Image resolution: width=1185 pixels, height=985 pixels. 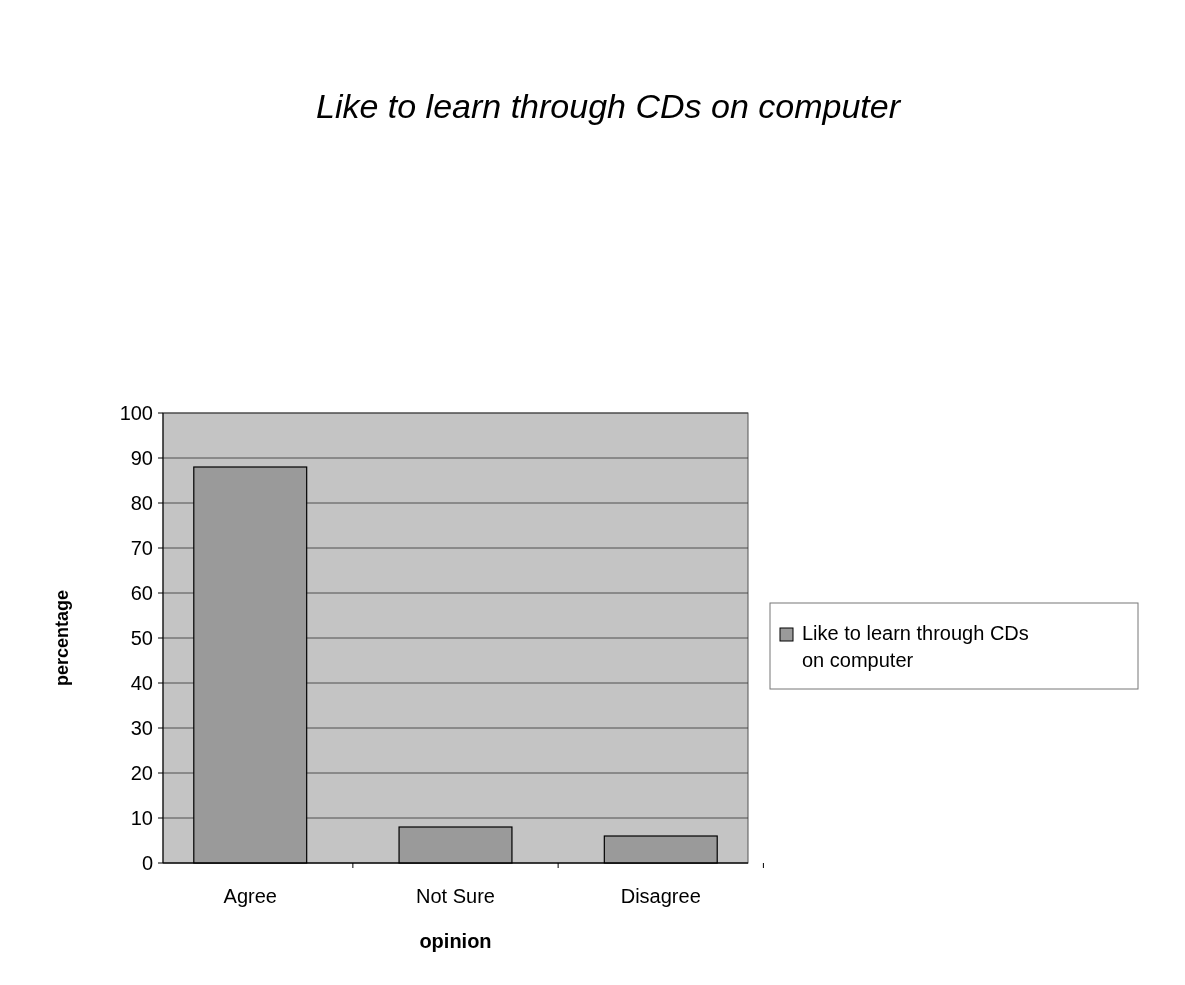 What do you see at coordinates (915, 646) in the screenshot?
I see `legend-label: Like to learn through CDs on computer` at bounding box center [915, 646].